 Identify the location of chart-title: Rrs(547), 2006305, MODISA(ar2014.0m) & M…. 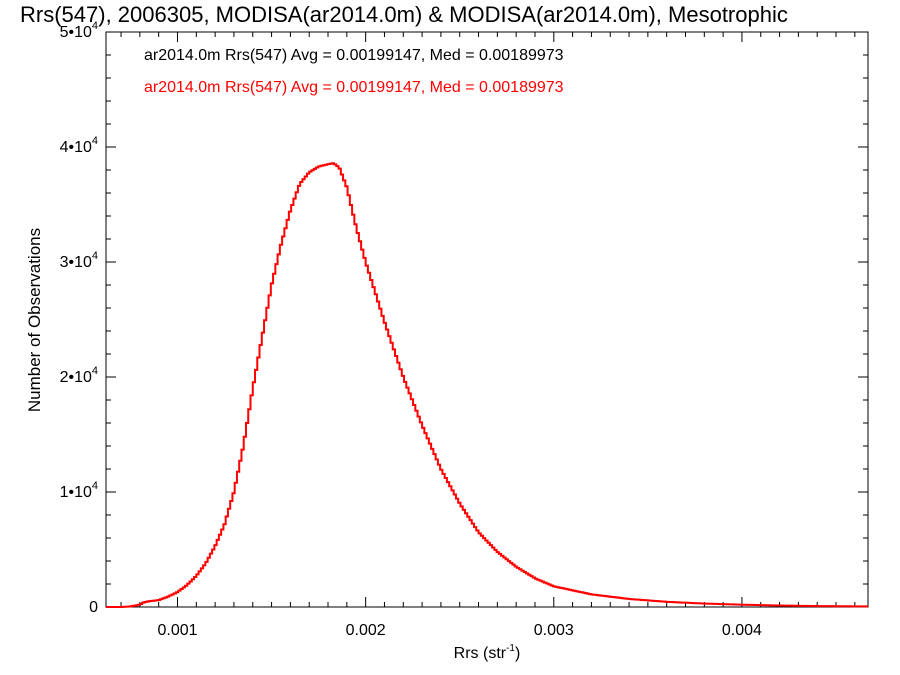
(404, 14).